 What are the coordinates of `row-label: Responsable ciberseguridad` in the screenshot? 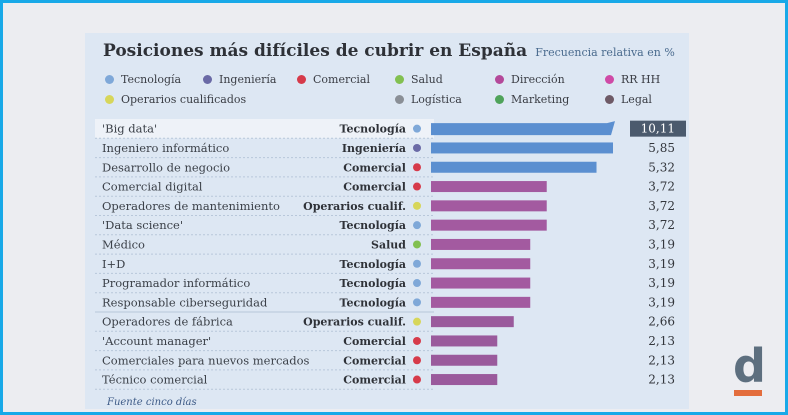 It's located at (185, 302).